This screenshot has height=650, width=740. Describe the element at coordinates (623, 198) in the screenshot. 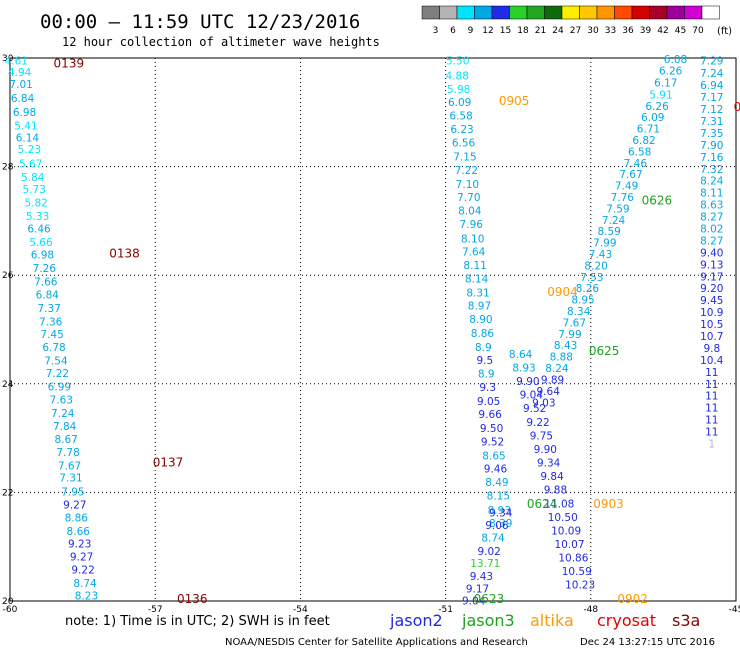

I see `swh-value: 7.76` at that location.